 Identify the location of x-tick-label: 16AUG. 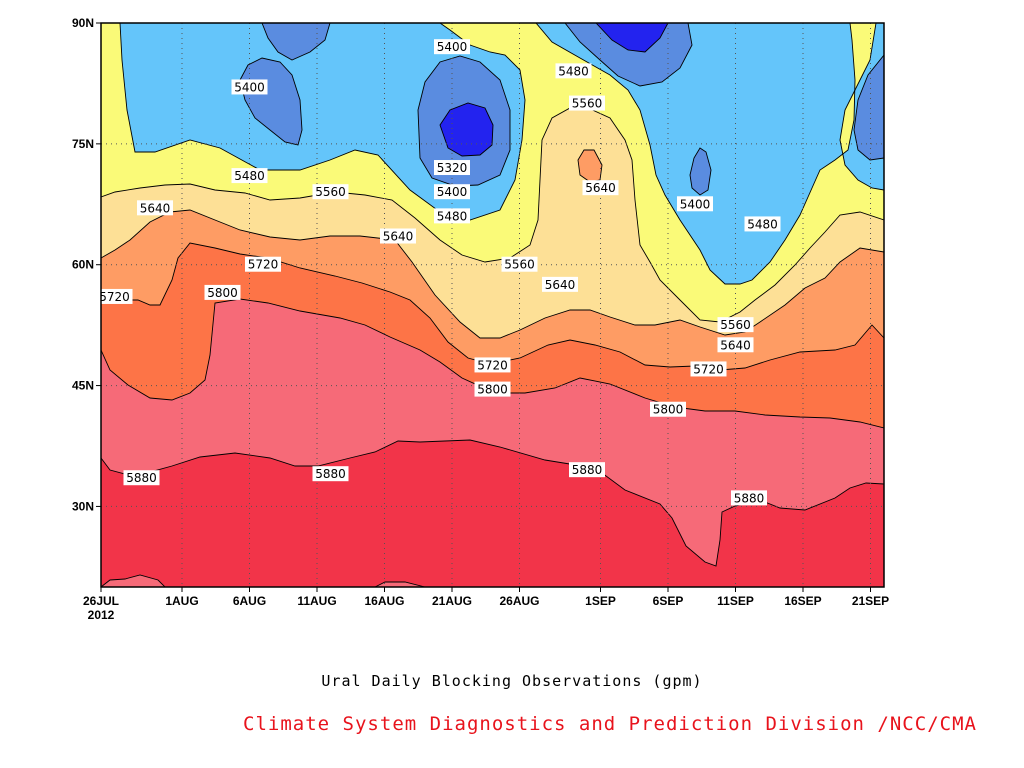
(384, 601).